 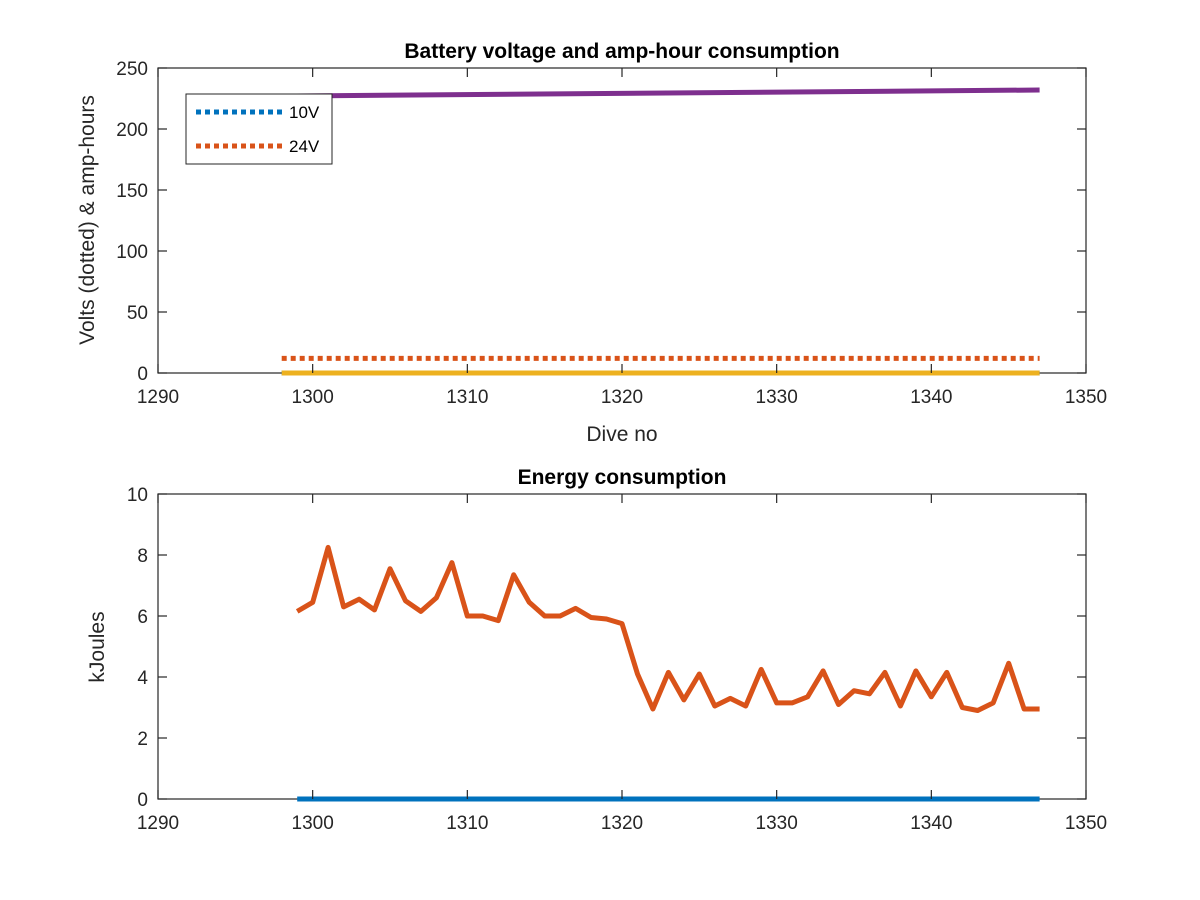 I want to click on battery-x-tick-label: 1350, so click(x=1086, y=397).